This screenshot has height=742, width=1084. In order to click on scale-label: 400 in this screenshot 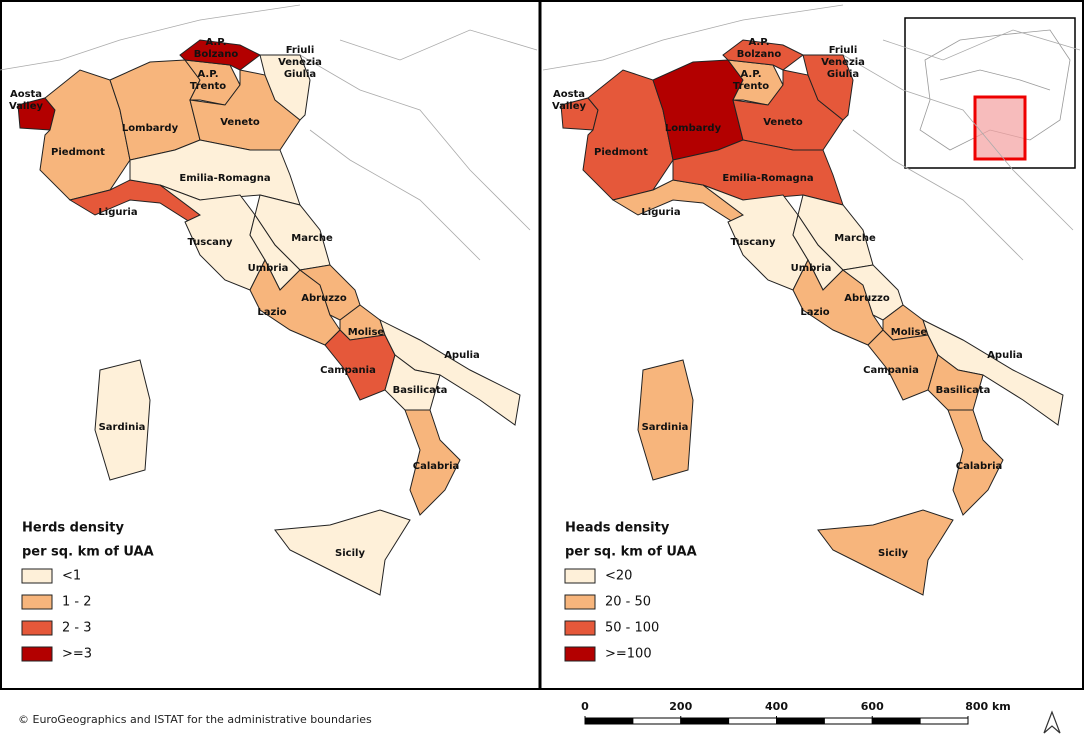, I will do `click(776, 706)`.